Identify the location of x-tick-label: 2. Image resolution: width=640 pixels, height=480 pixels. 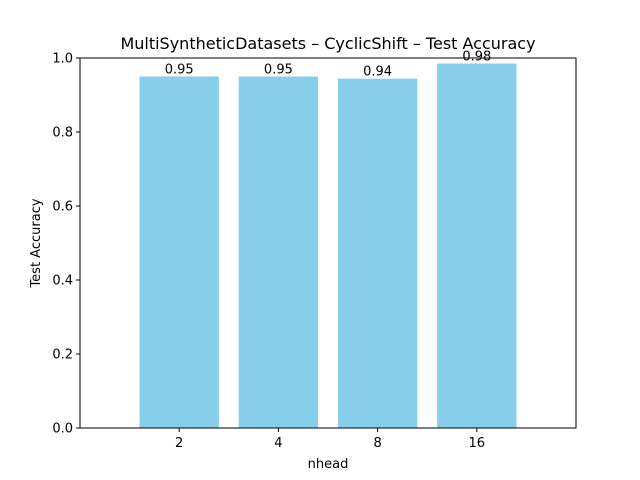
(179, 443).